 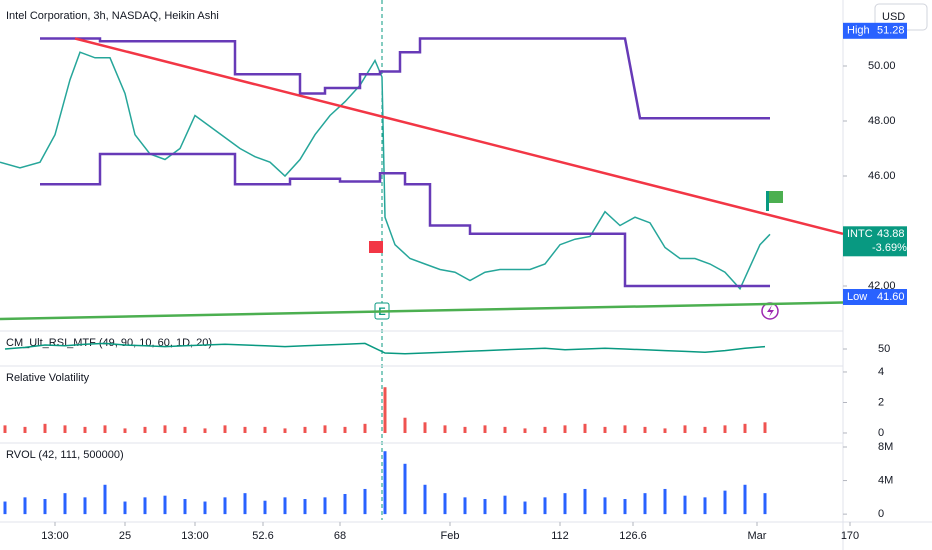 I want to click on y-tick-label: 0, so click(x=881, y=433).